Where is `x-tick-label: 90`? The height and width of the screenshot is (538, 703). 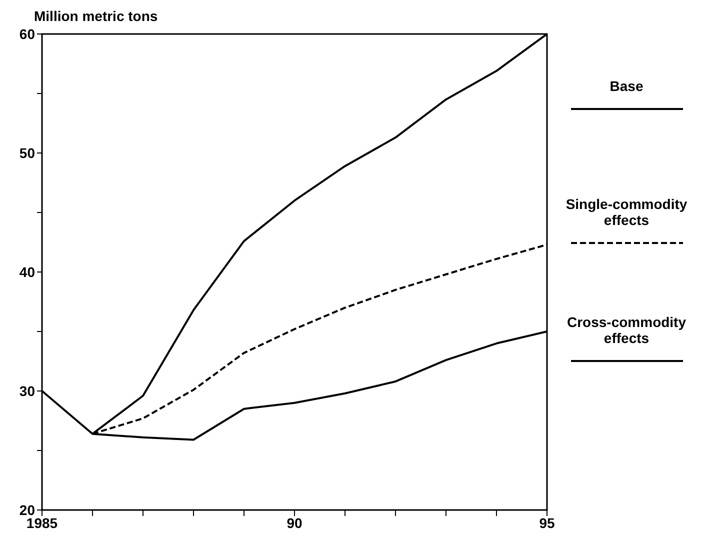
x-tick-label: 90 is located at coordinates (294, 522).